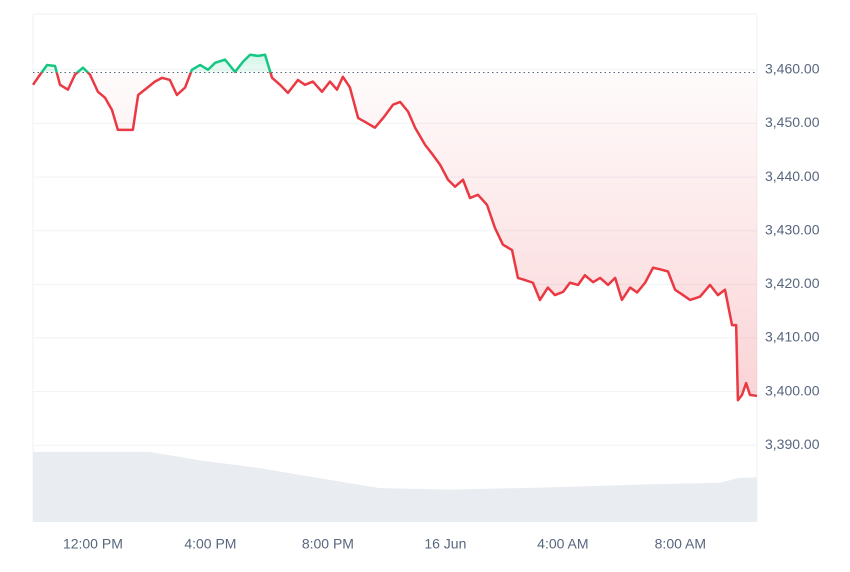  Describe the element at coordinates (792, 337) in the screenshot. I see `y-tick-label: 3,410.00` at that location.